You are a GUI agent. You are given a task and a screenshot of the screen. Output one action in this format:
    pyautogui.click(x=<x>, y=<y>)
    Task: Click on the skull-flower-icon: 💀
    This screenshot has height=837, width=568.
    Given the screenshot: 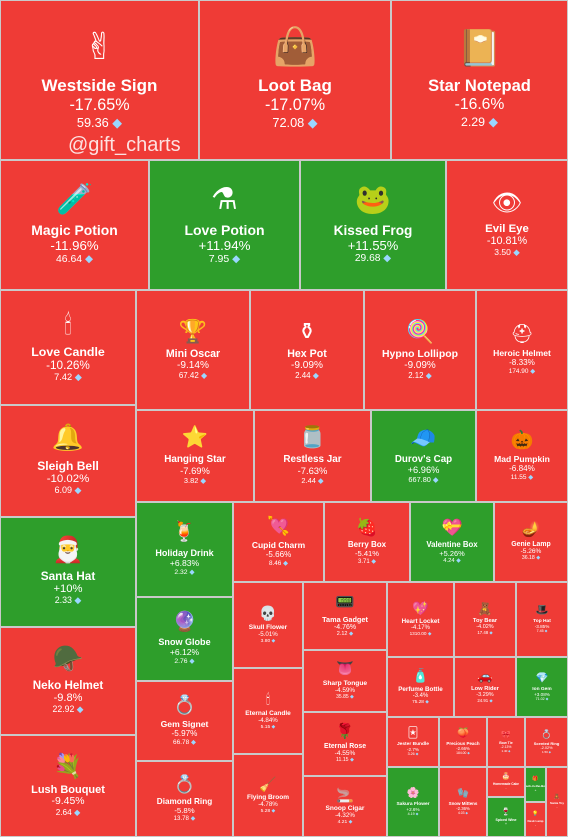 What is the action you would take?
    pyautogui.click(x=268, y=613)
    